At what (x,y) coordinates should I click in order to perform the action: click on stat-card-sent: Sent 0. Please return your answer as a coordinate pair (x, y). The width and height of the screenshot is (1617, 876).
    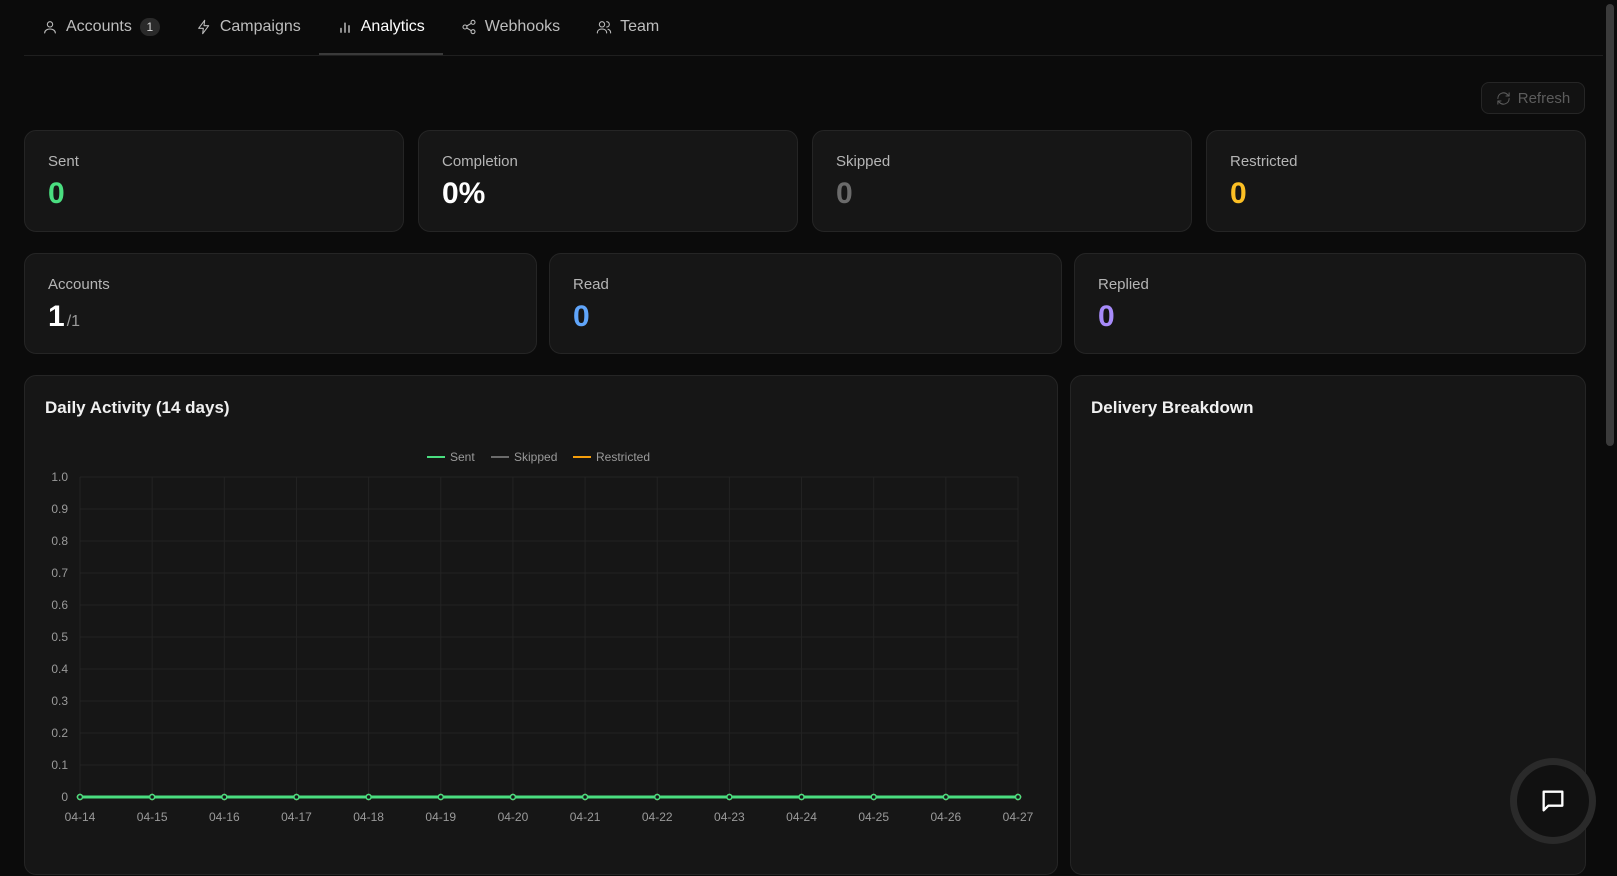
    Looking at the image, I should click on (214, 181).